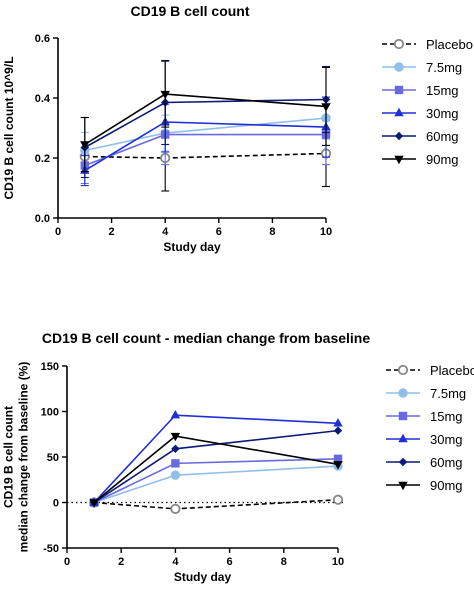 The image size is (474, 593). I want to click on chart-title: CD19 B cell count, so click(189, 11).